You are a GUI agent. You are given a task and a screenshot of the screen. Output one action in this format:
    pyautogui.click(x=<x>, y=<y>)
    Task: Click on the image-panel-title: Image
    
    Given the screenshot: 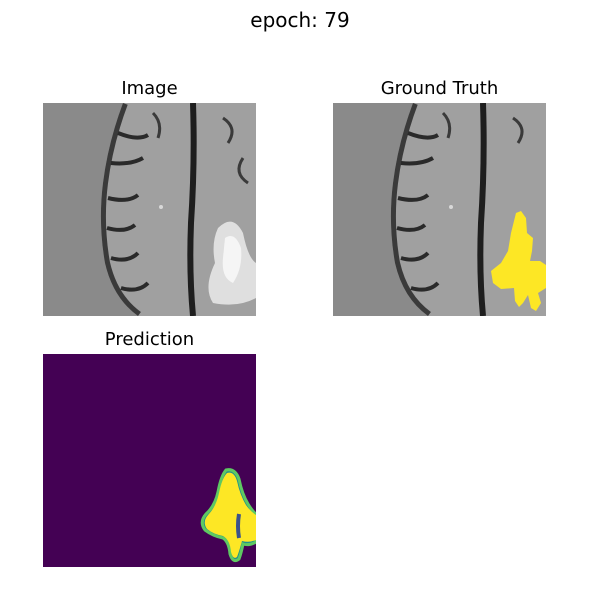 What is the action you would take?
    pyautogui.click(x=149, y=88)
    